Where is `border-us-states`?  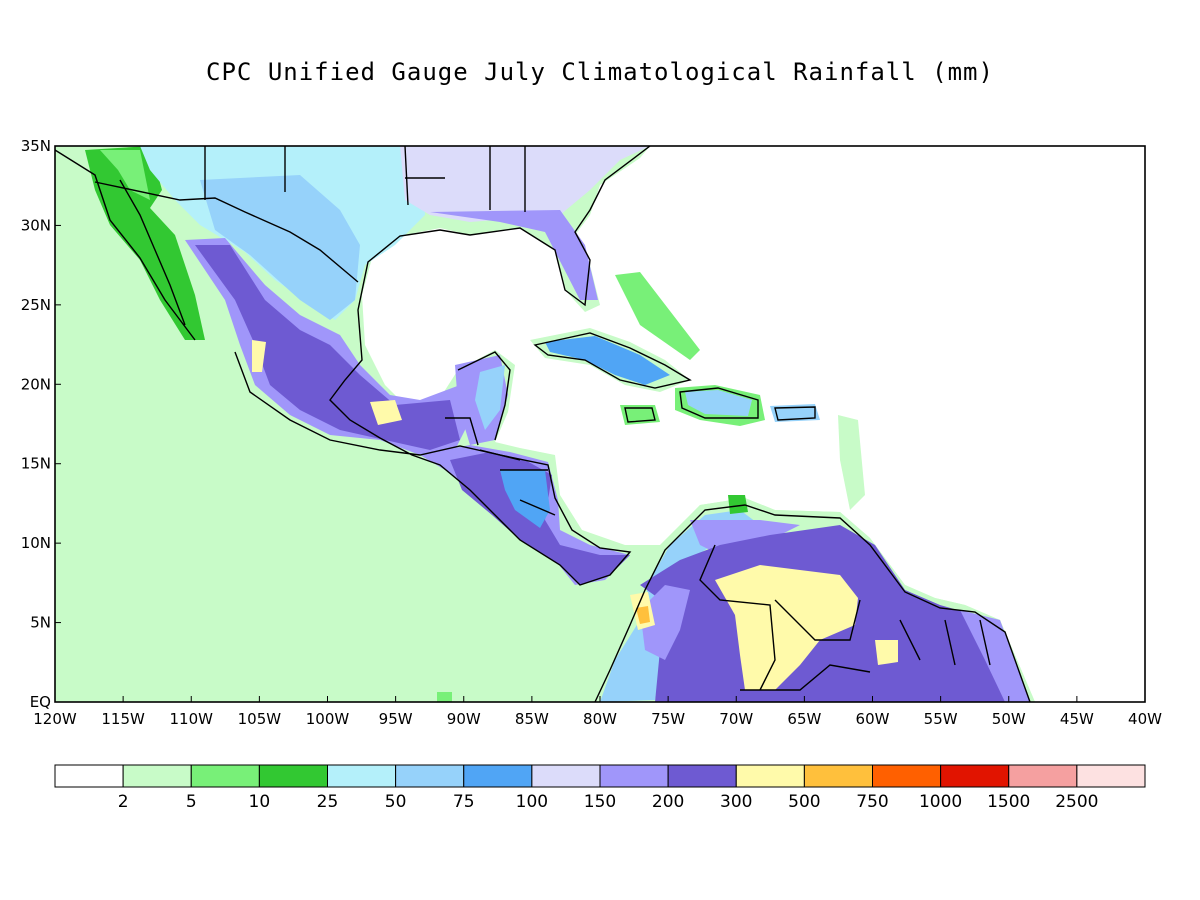 border-us-states is located at coordinates (365, 179).